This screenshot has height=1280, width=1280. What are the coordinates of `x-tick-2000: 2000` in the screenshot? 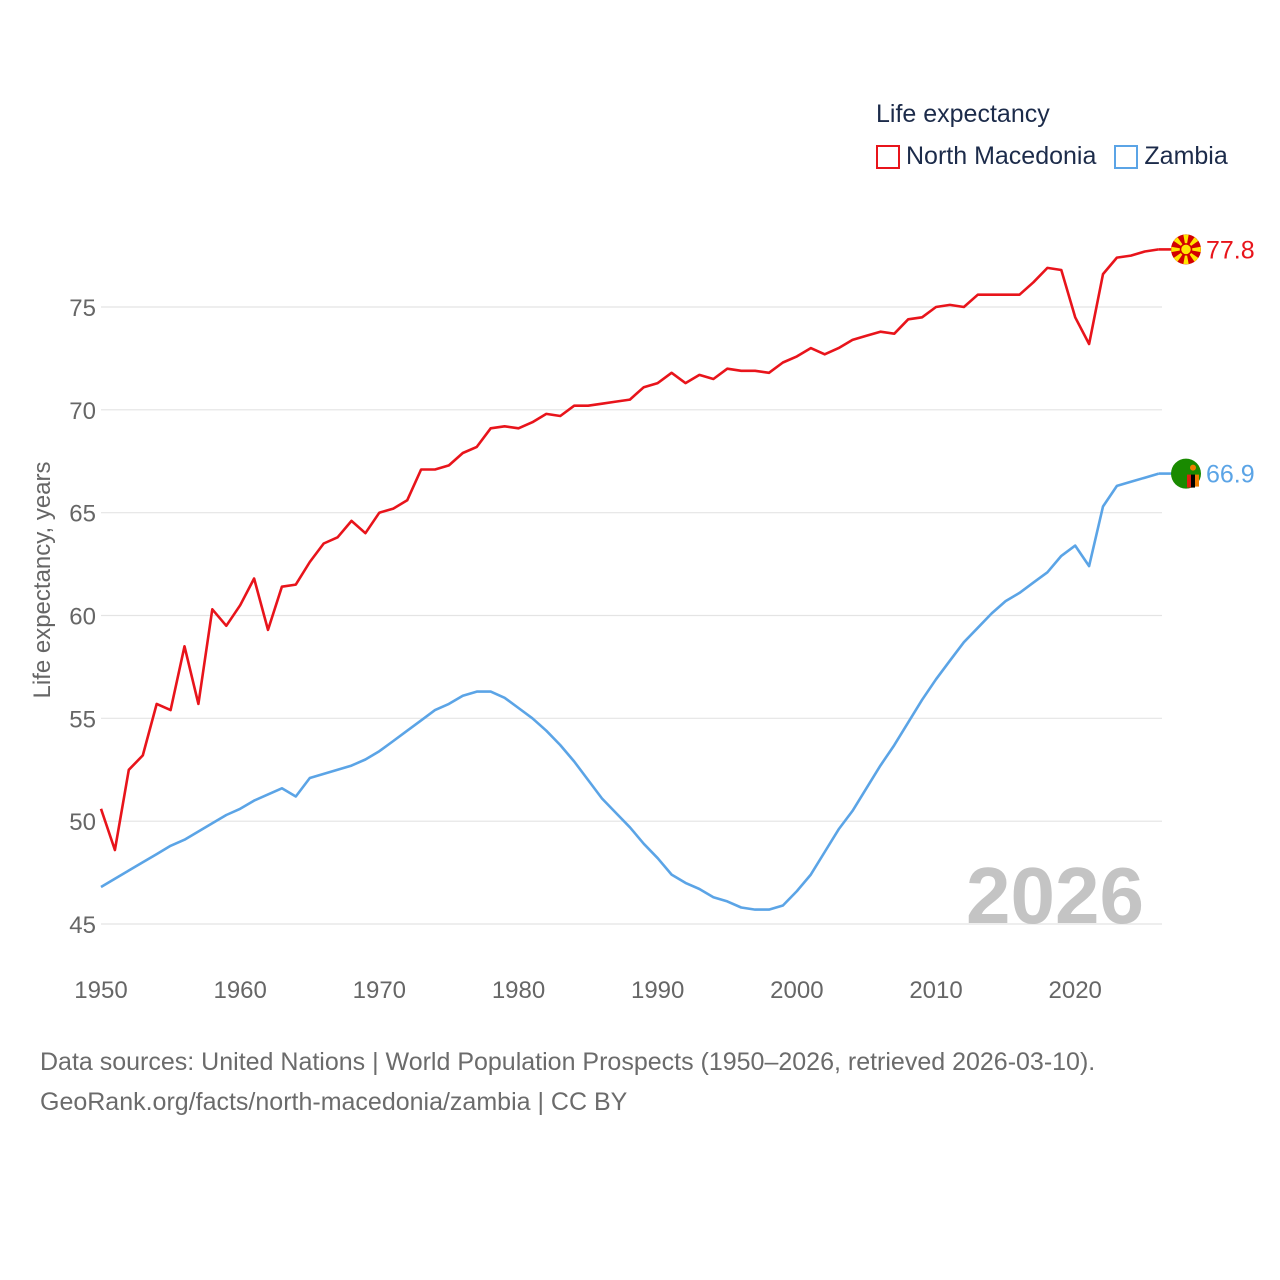 It's located at (796, 990).